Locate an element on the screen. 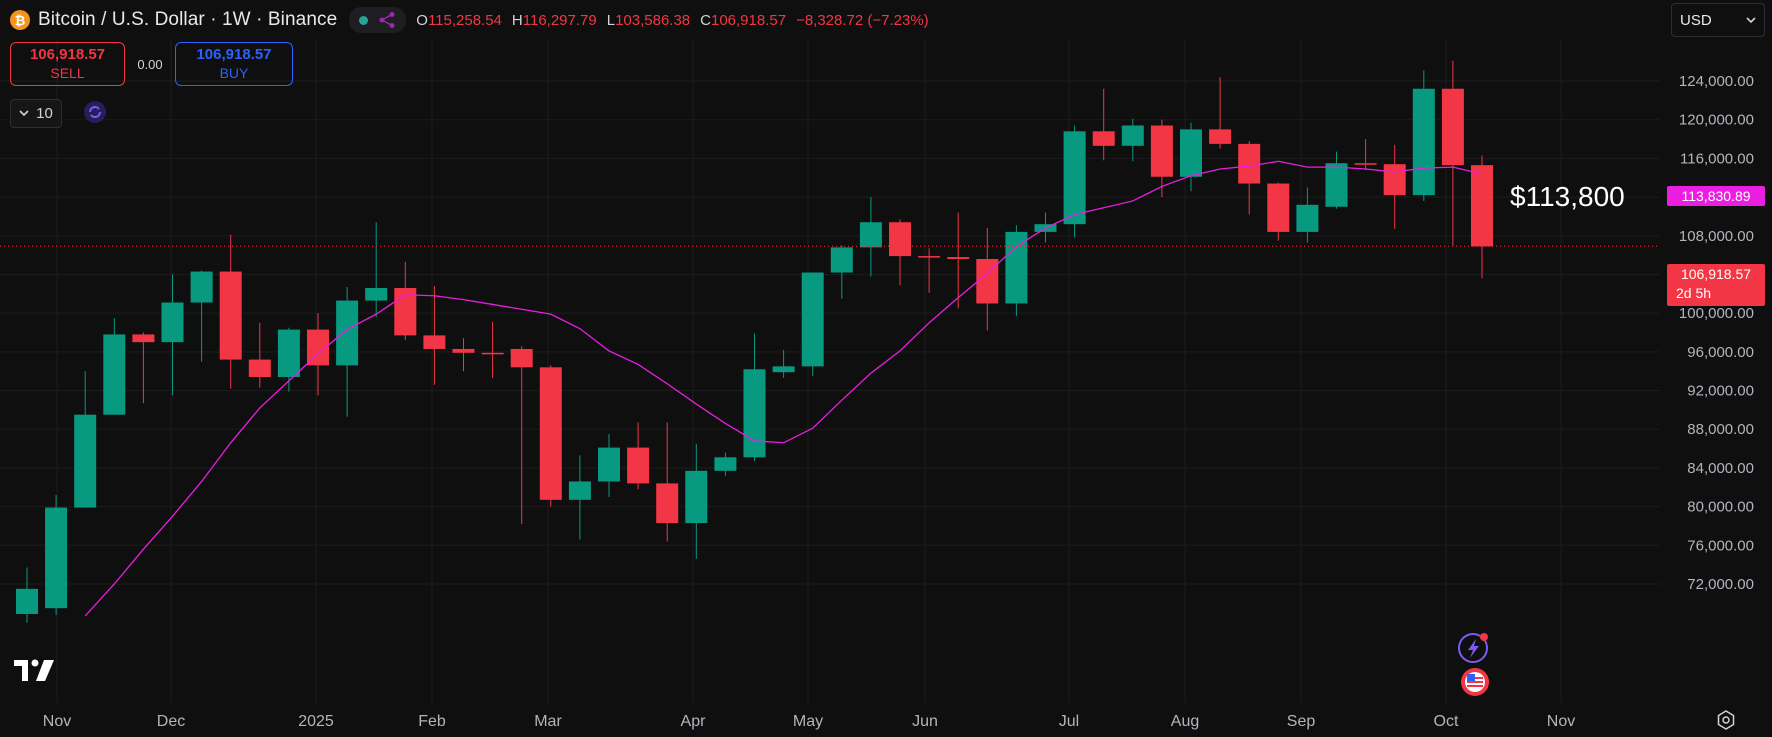  refresh-icon is located at coordinates (95, 112).